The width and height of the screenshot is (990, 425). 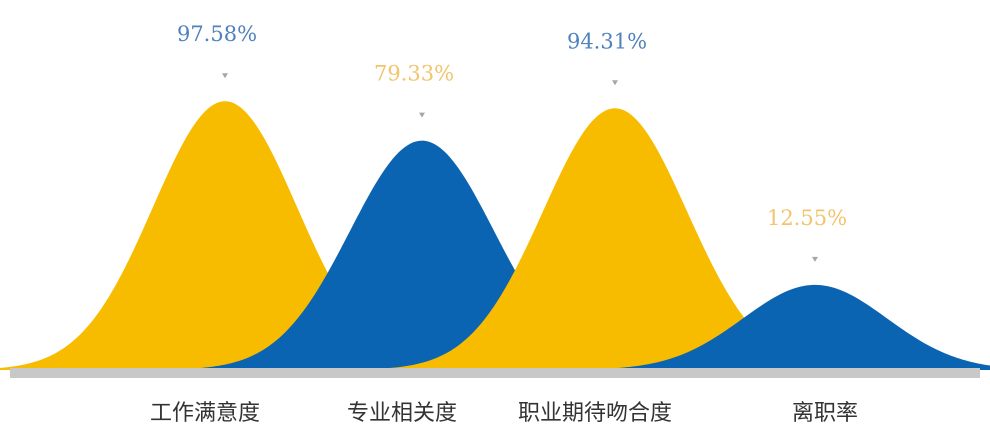 I want to click on category-label-0: 工作满意度, so click(x=205, y=413).